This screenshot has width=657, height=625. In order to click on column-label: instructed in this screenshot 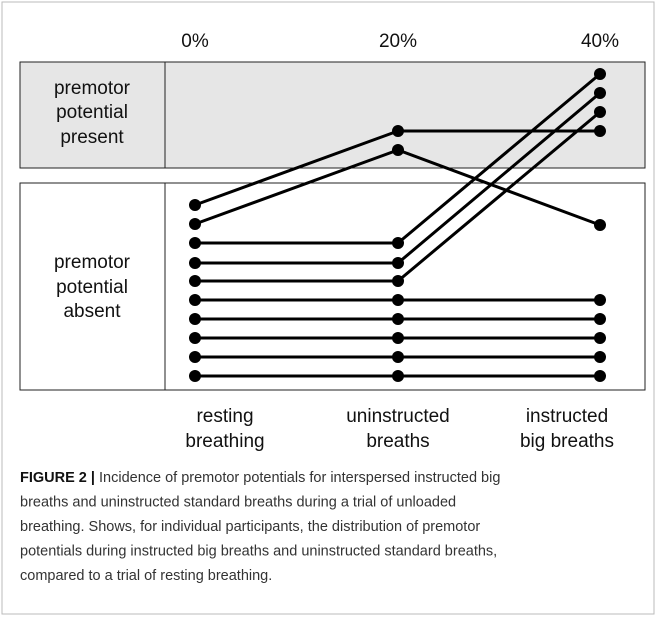, I will do `click(567, 416)`.